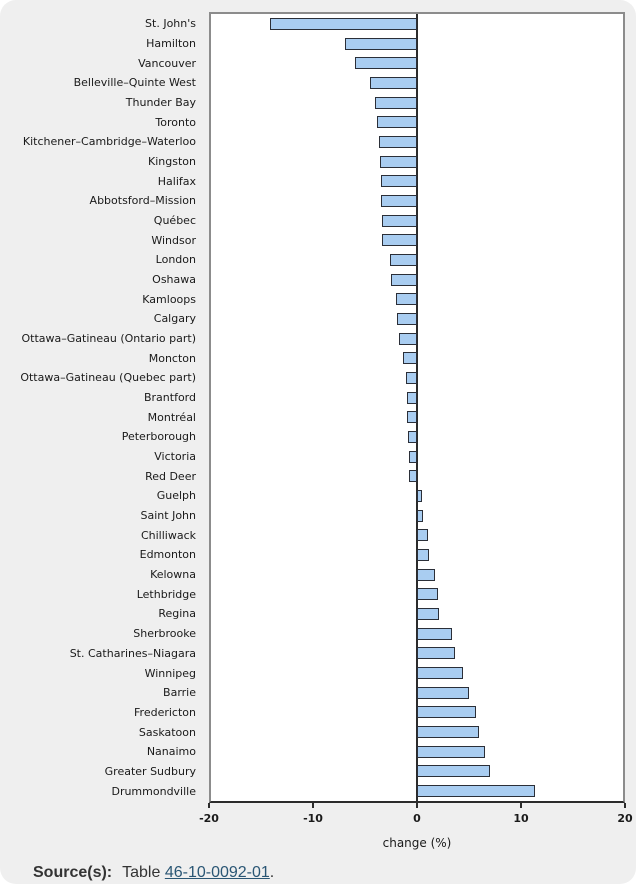 This screenshot has height=890, width=636. Describe the element at coordinates (443, 692) in the screenshot. I see `bar-barrie` at that location.